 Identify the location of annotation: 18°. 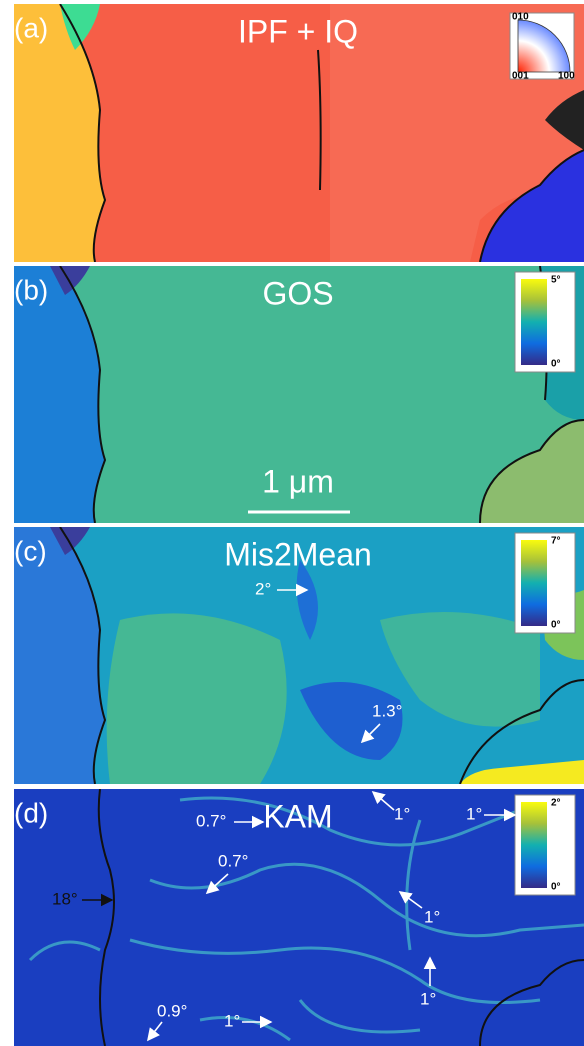
(65, 898).